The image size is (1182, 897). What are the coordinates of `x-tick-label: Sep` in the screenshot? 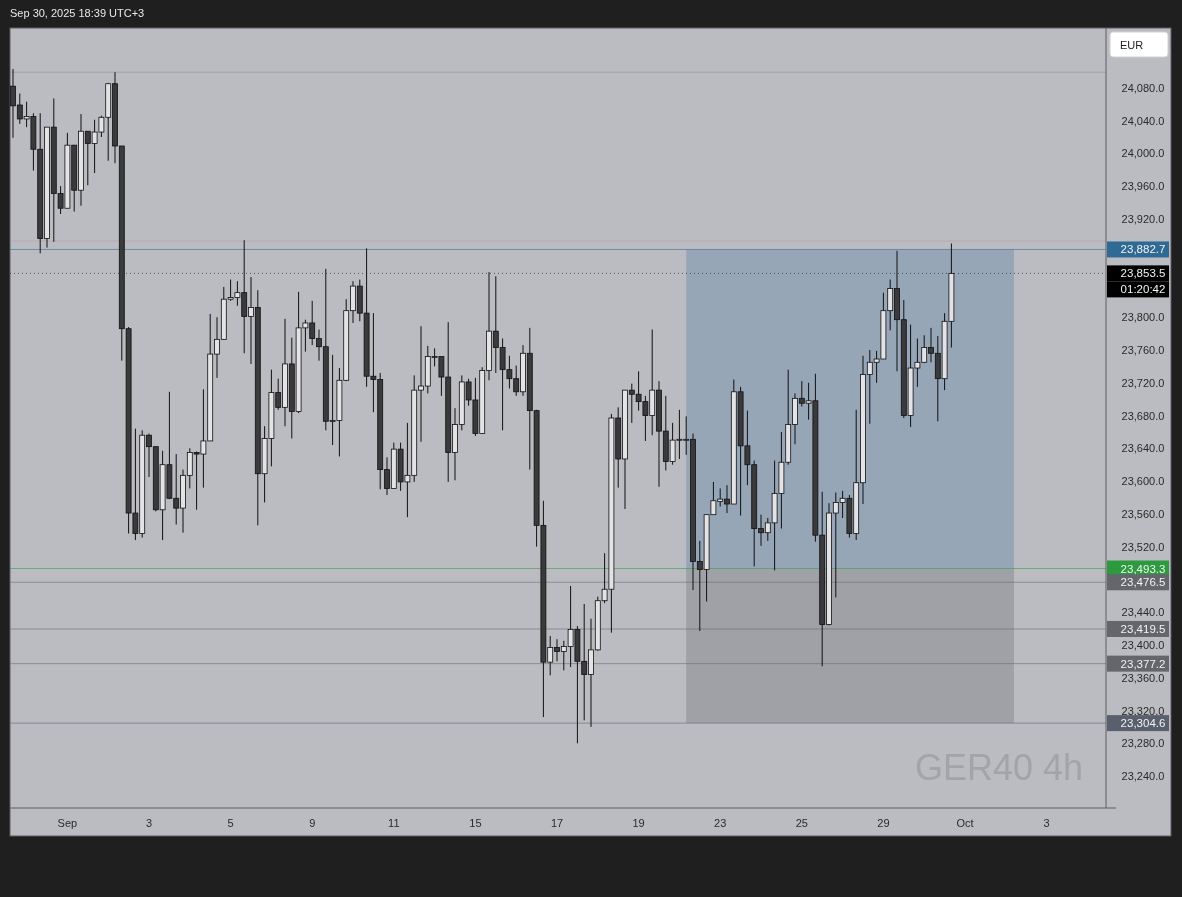 It's located at (67, 823).